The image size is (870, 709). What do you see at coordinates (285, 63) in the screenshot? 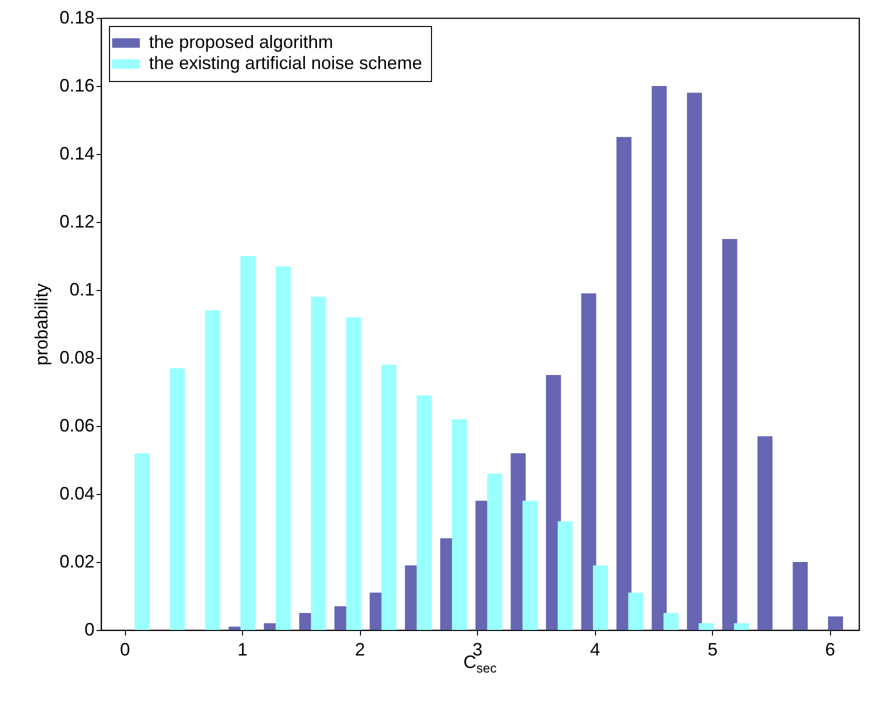
I see `legend-label: the existing artificial noise scheme` at bounding box center [285, 63].